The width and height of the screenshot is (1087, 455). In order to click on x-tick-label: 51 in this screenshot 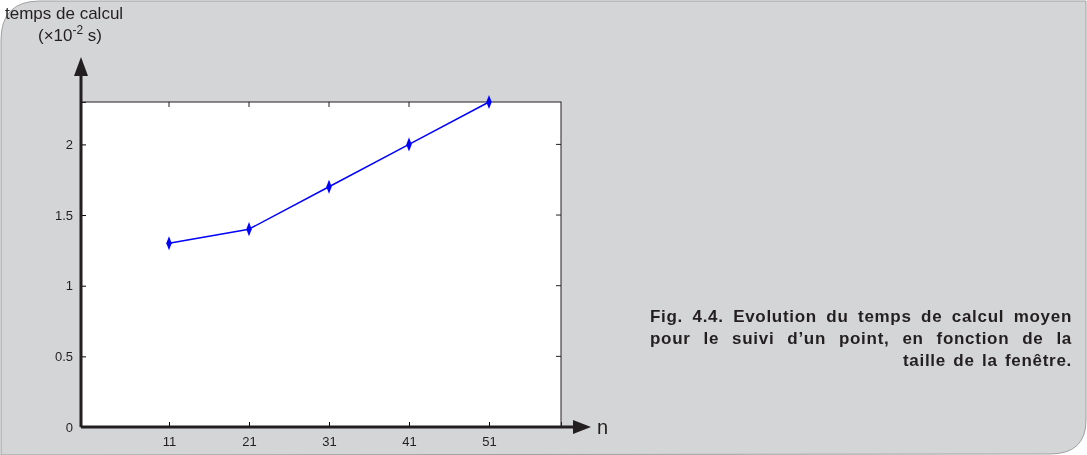, I will do `click(489, 442)`.